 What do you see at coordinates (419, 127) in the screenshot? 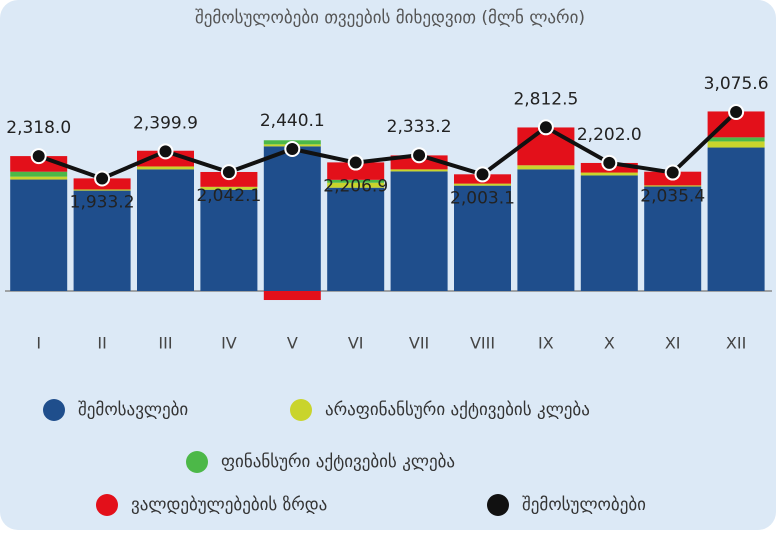
I see `data-label: 2,333.2` at bounding box center [419, 127].